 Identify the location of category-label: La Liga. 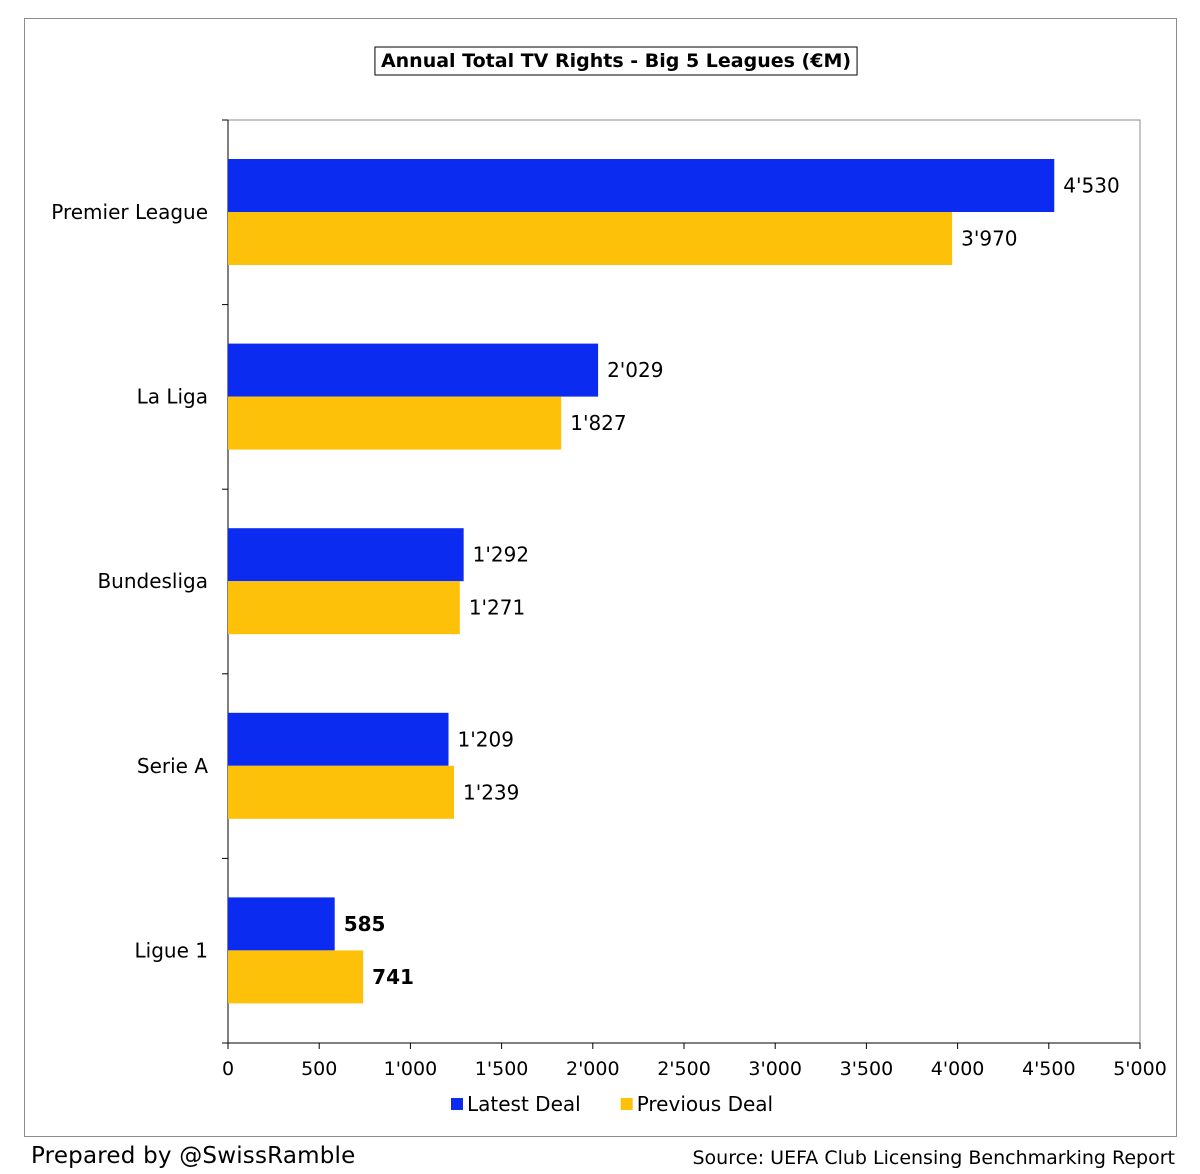
(172, 397).